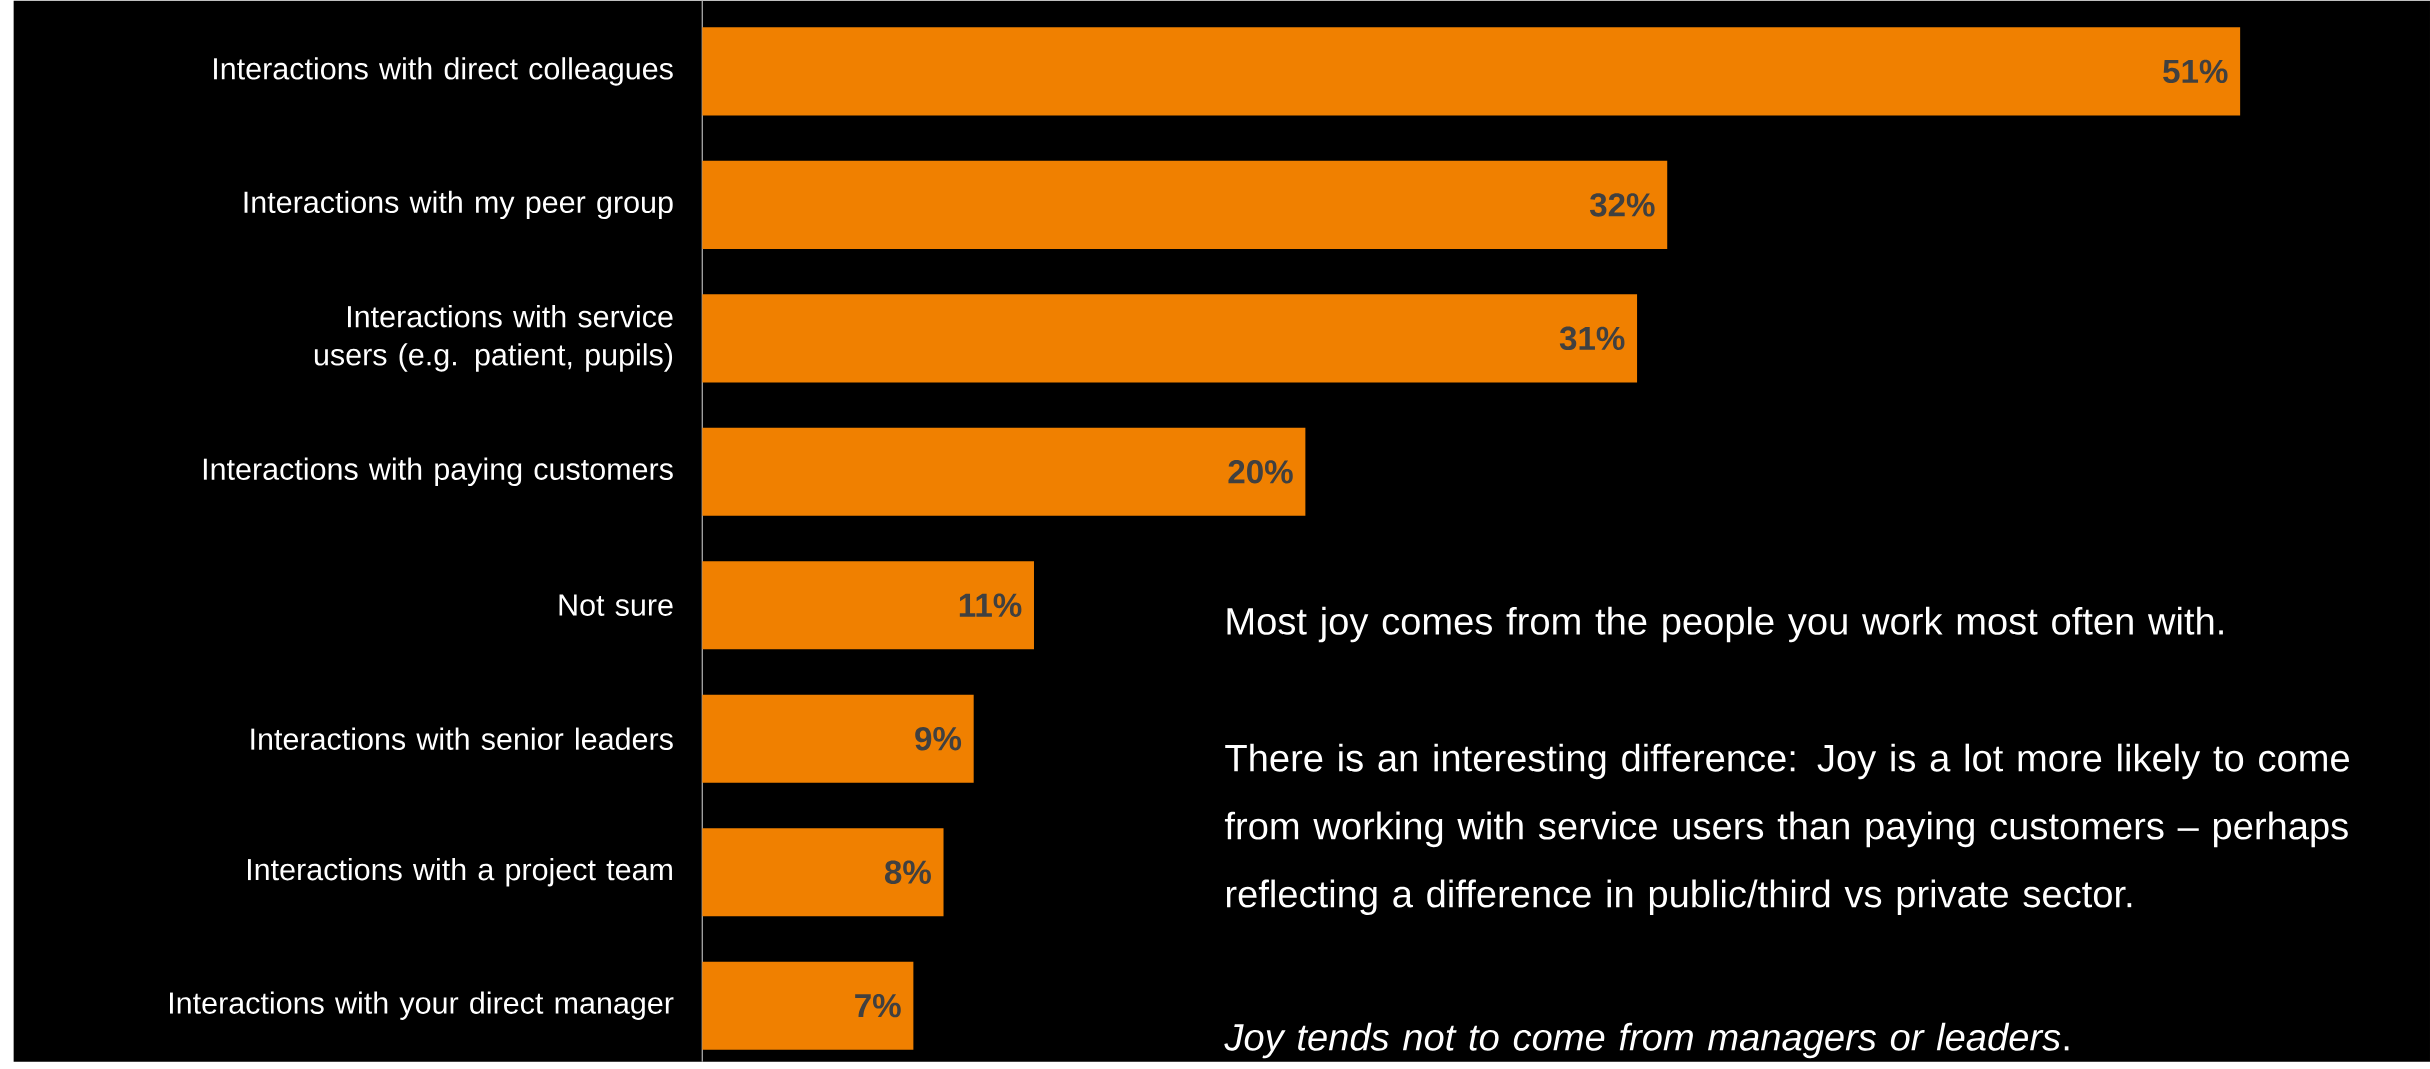  I want to click on y-tick-label: Interactions with direct colleagues, so click(443, 71).